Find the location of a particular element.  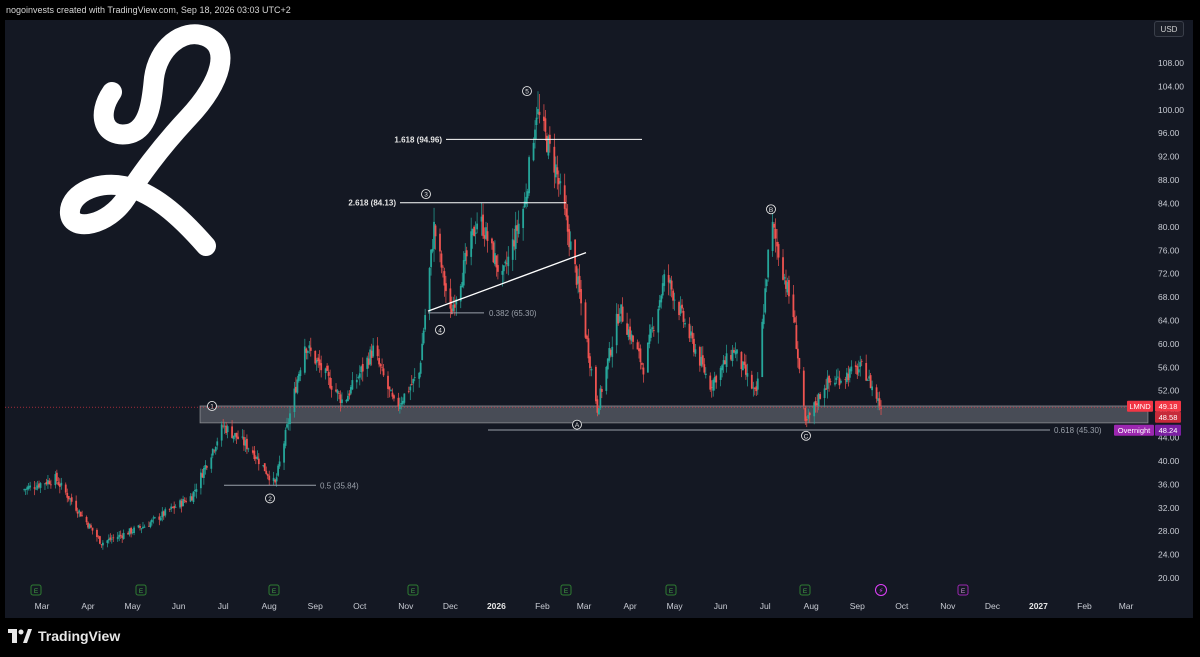

future-earnings-marker: E is located at coordinates (963, 590).